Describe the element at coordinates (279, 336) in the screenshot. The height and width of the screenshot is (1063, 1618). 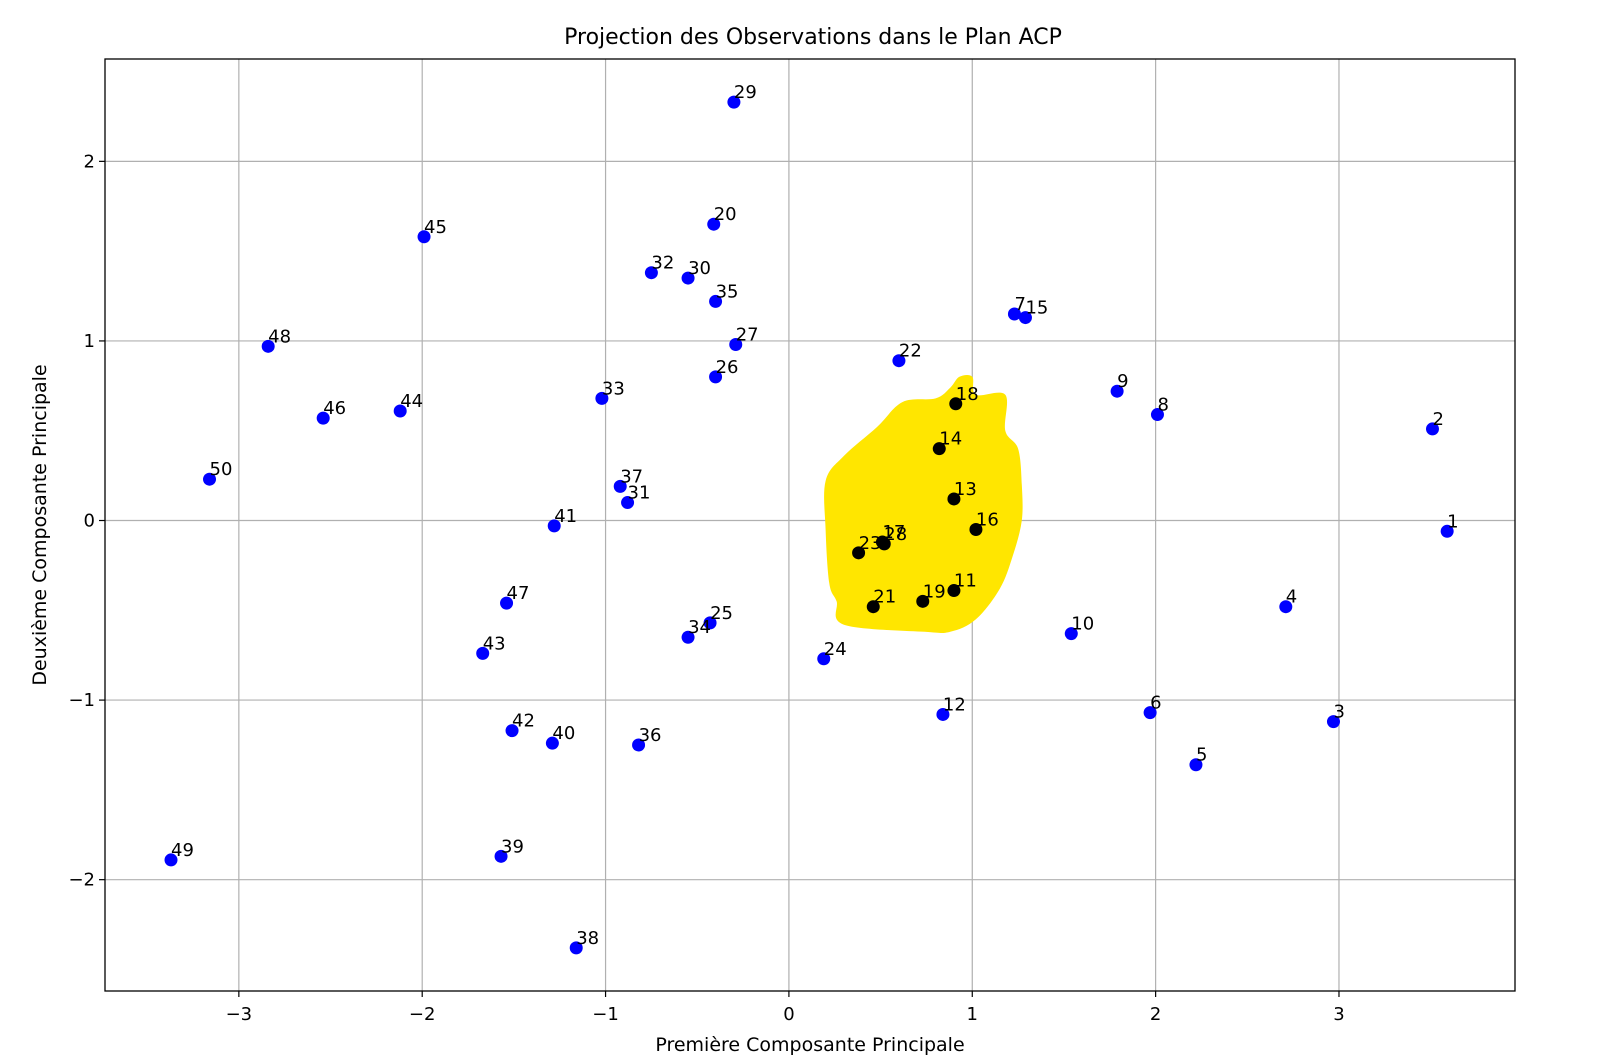
I see `point-label-48: 48` at that location.